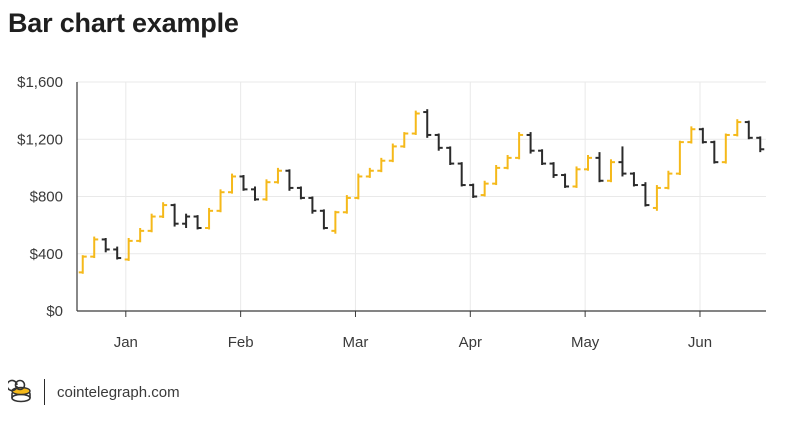 The image size is (812, 440). I want to click on y-tick-label: $1,600, so click(40, 82).